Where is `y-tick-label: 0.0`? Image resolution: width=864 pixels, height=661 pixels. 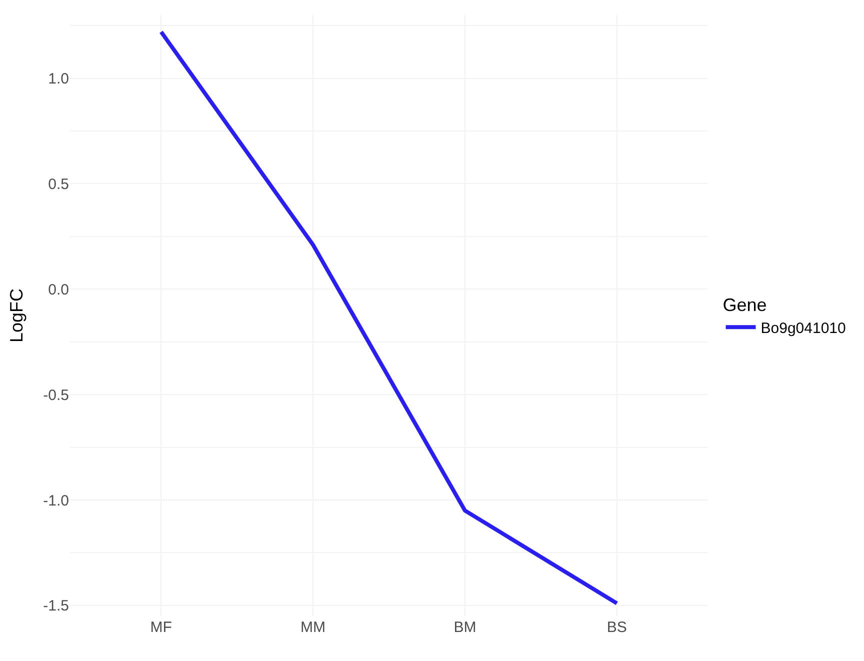 y-tick-label: 0.0 is located at coordinates (58, 289).